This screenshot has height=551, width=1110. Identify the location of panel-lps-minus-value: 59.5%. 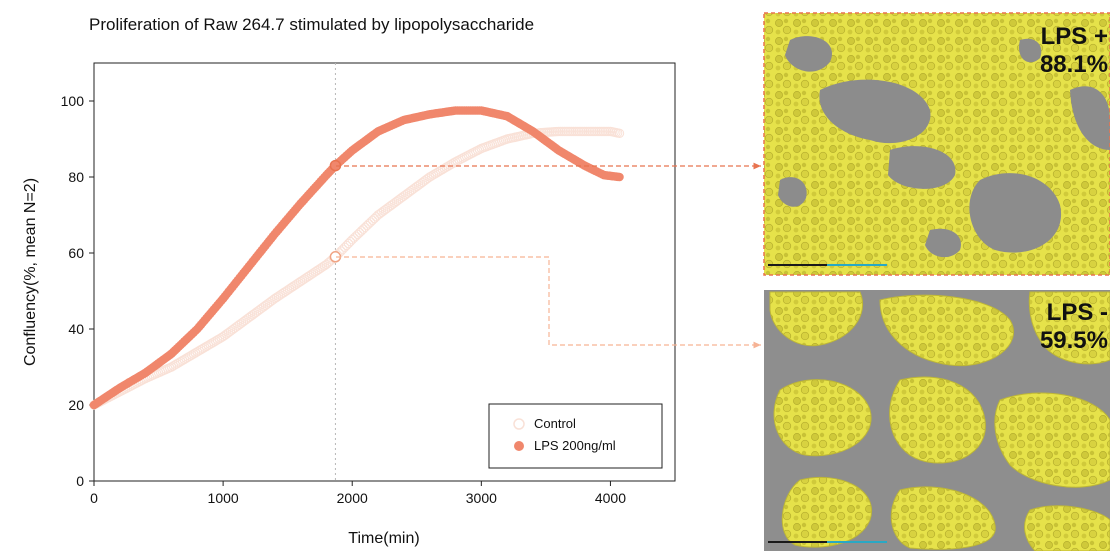
(1074, 340).